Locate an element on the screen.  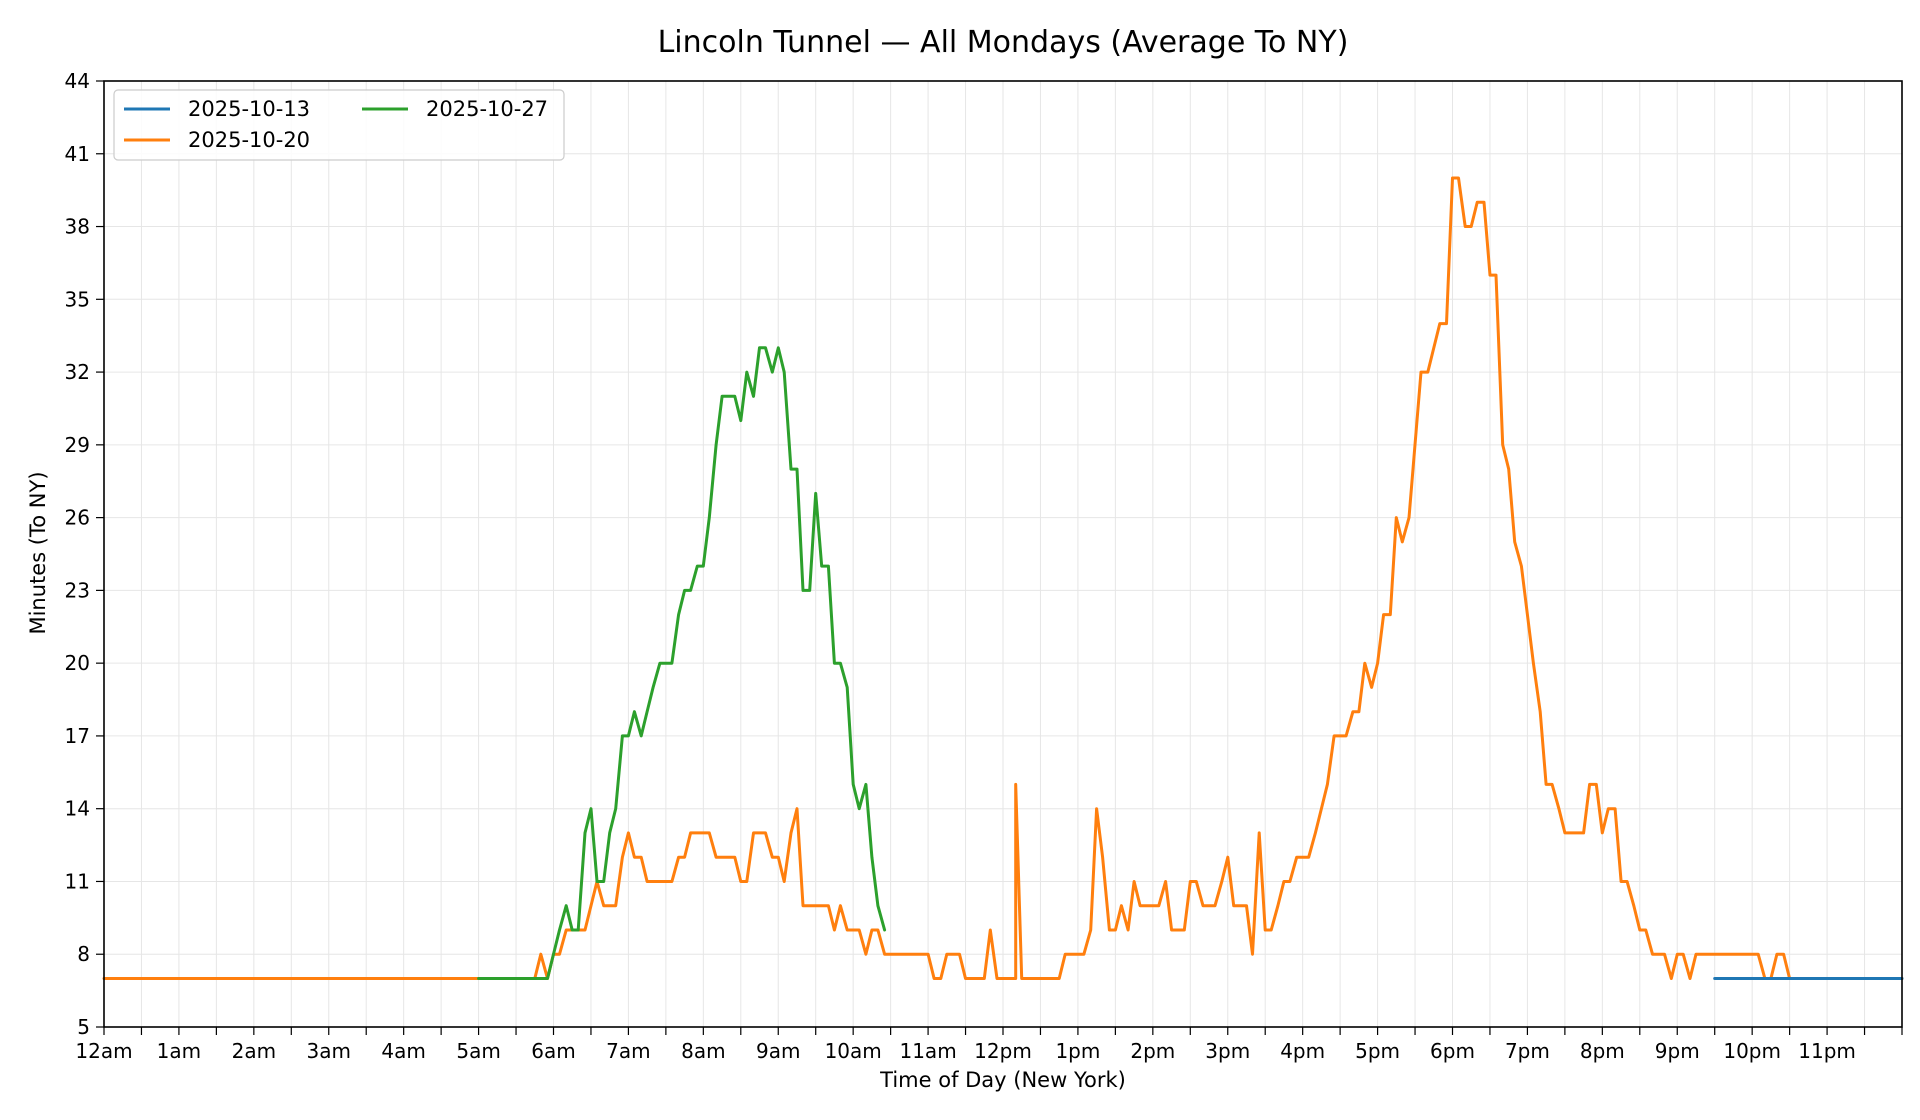
y-tick-label: 26 is located at coordinates (77, 518).